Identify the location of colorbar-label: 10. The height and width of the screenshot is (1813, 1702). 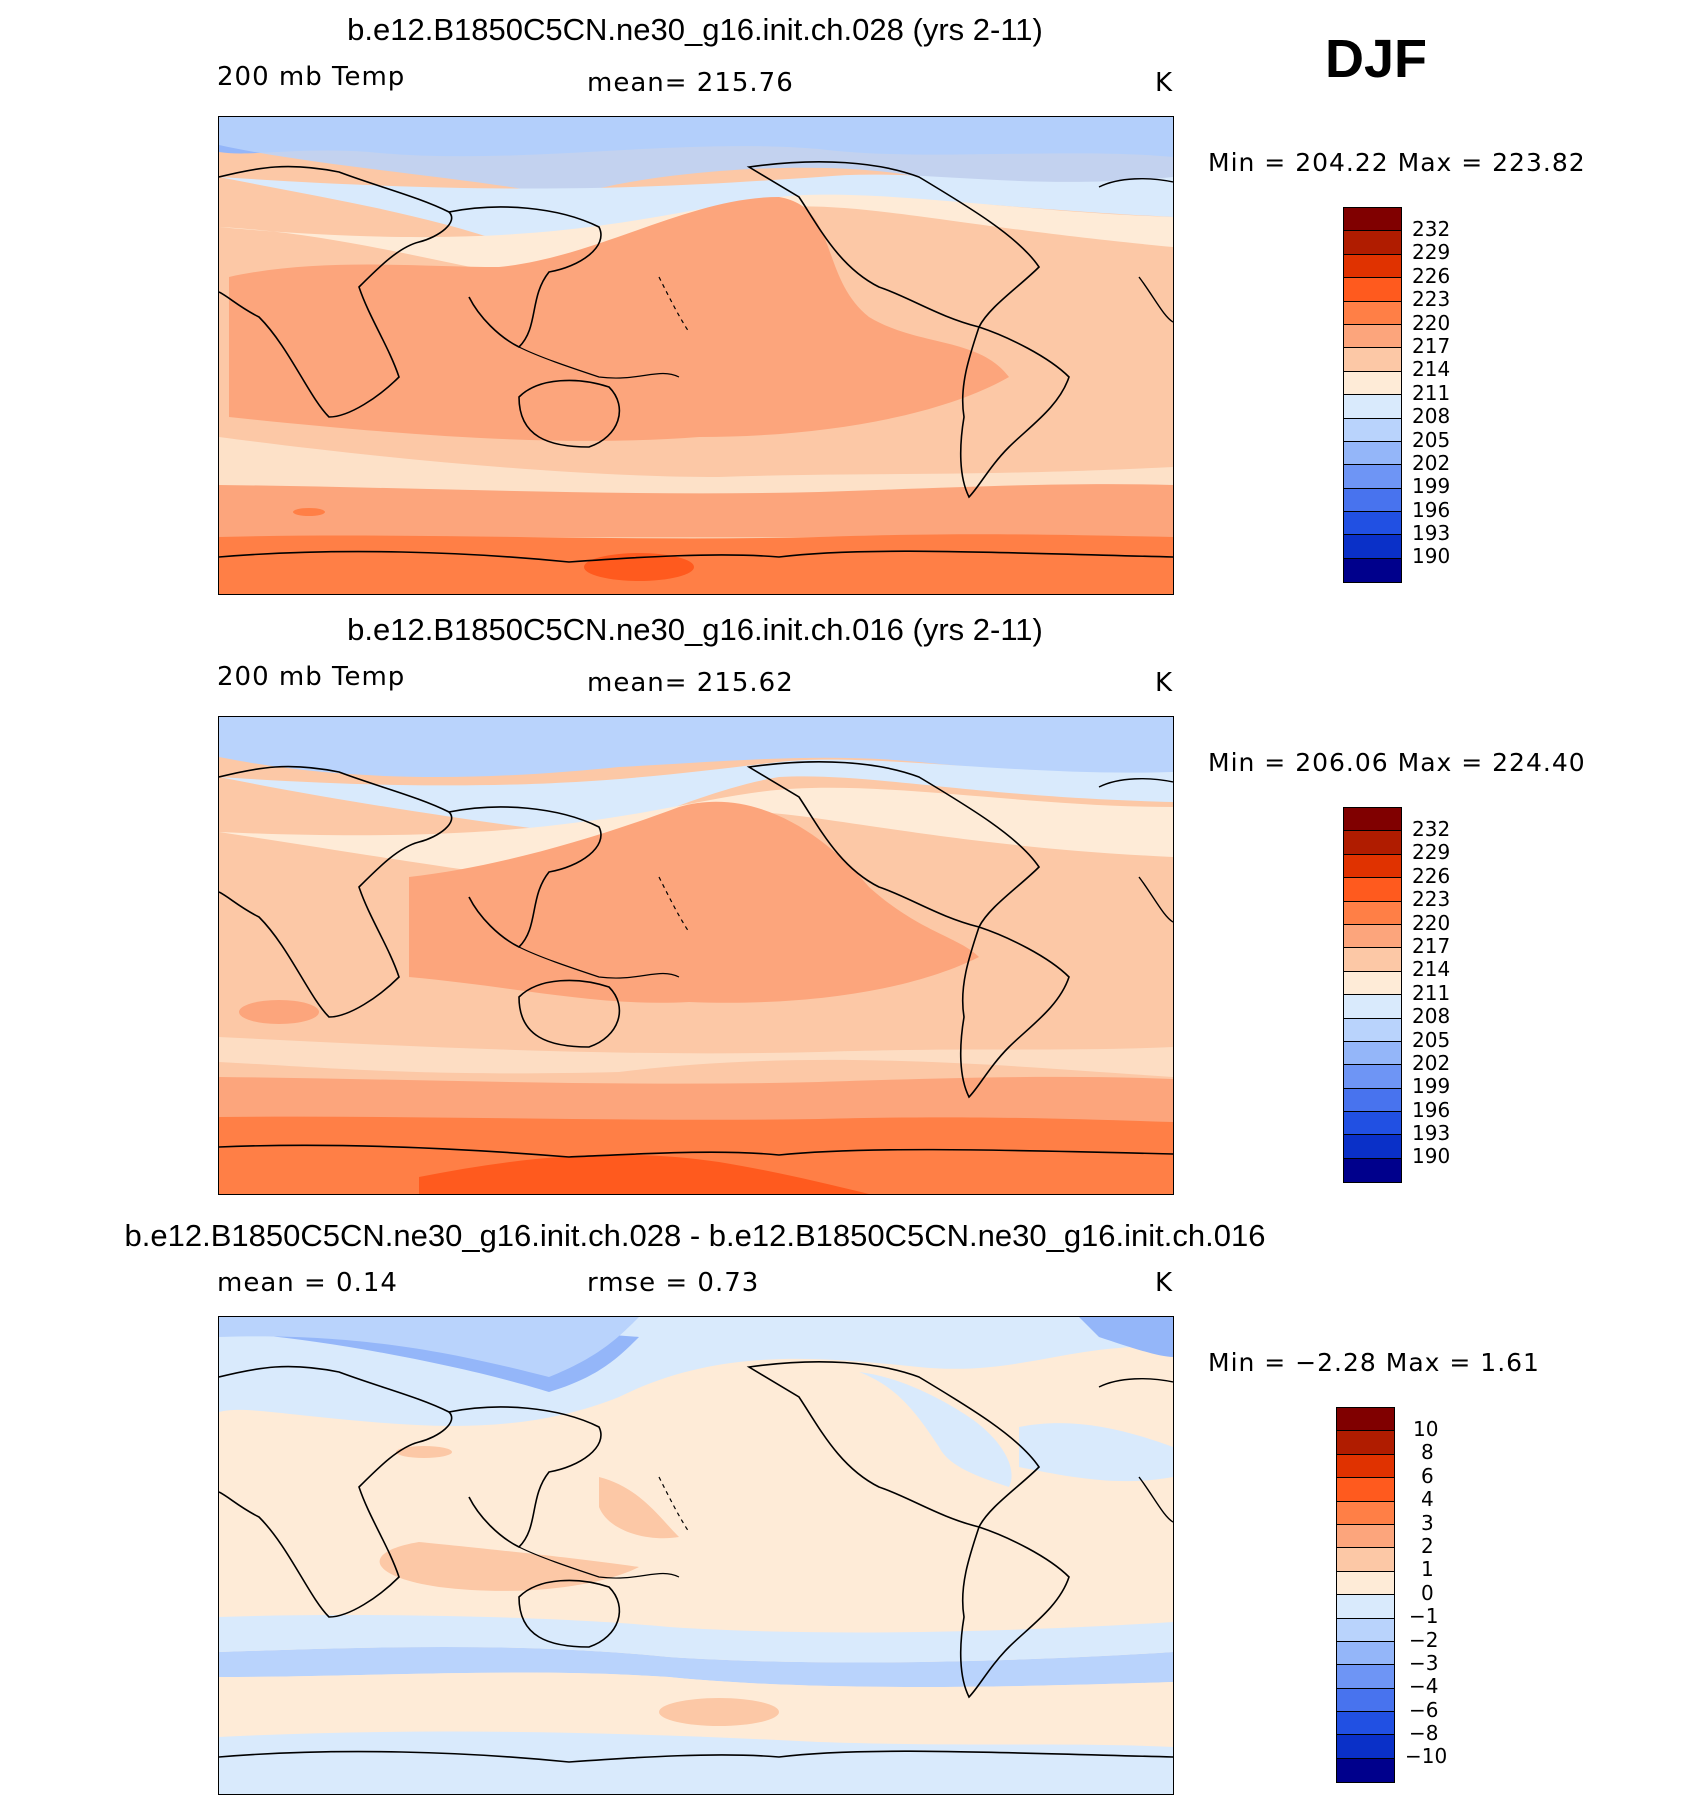
(1426, 1429).